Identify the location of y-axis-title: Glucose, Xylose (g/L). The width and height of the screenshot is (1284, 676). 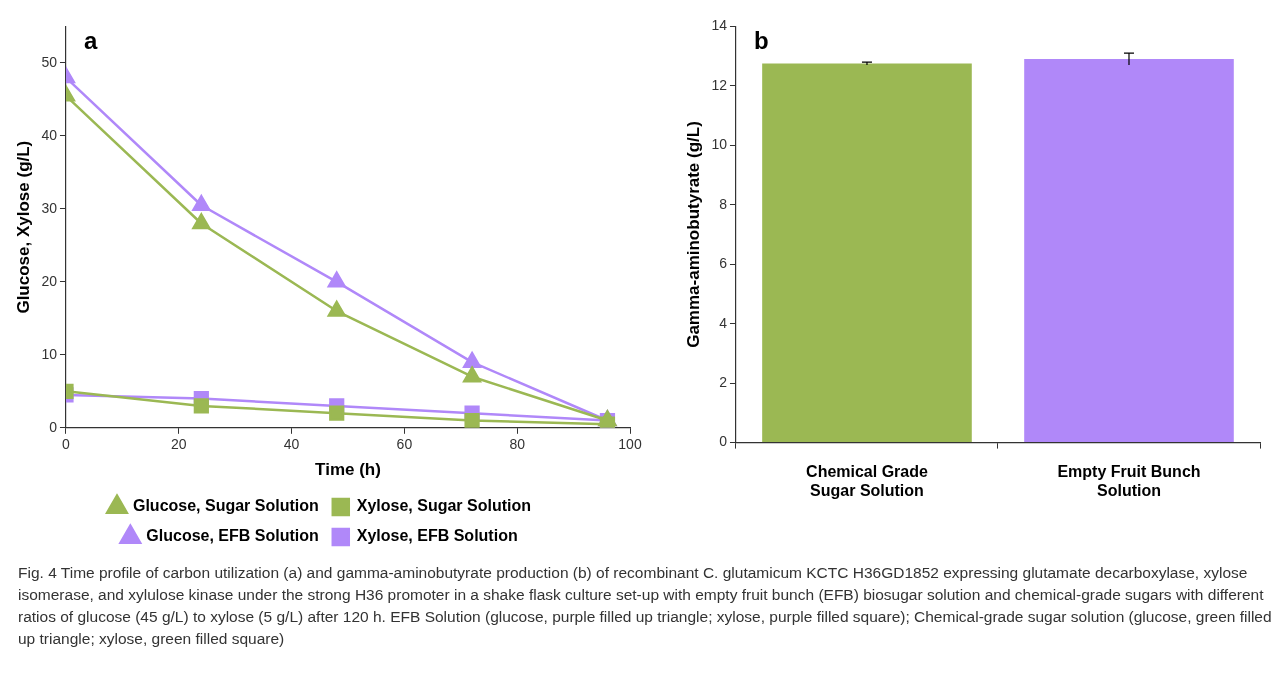
(23, 227).